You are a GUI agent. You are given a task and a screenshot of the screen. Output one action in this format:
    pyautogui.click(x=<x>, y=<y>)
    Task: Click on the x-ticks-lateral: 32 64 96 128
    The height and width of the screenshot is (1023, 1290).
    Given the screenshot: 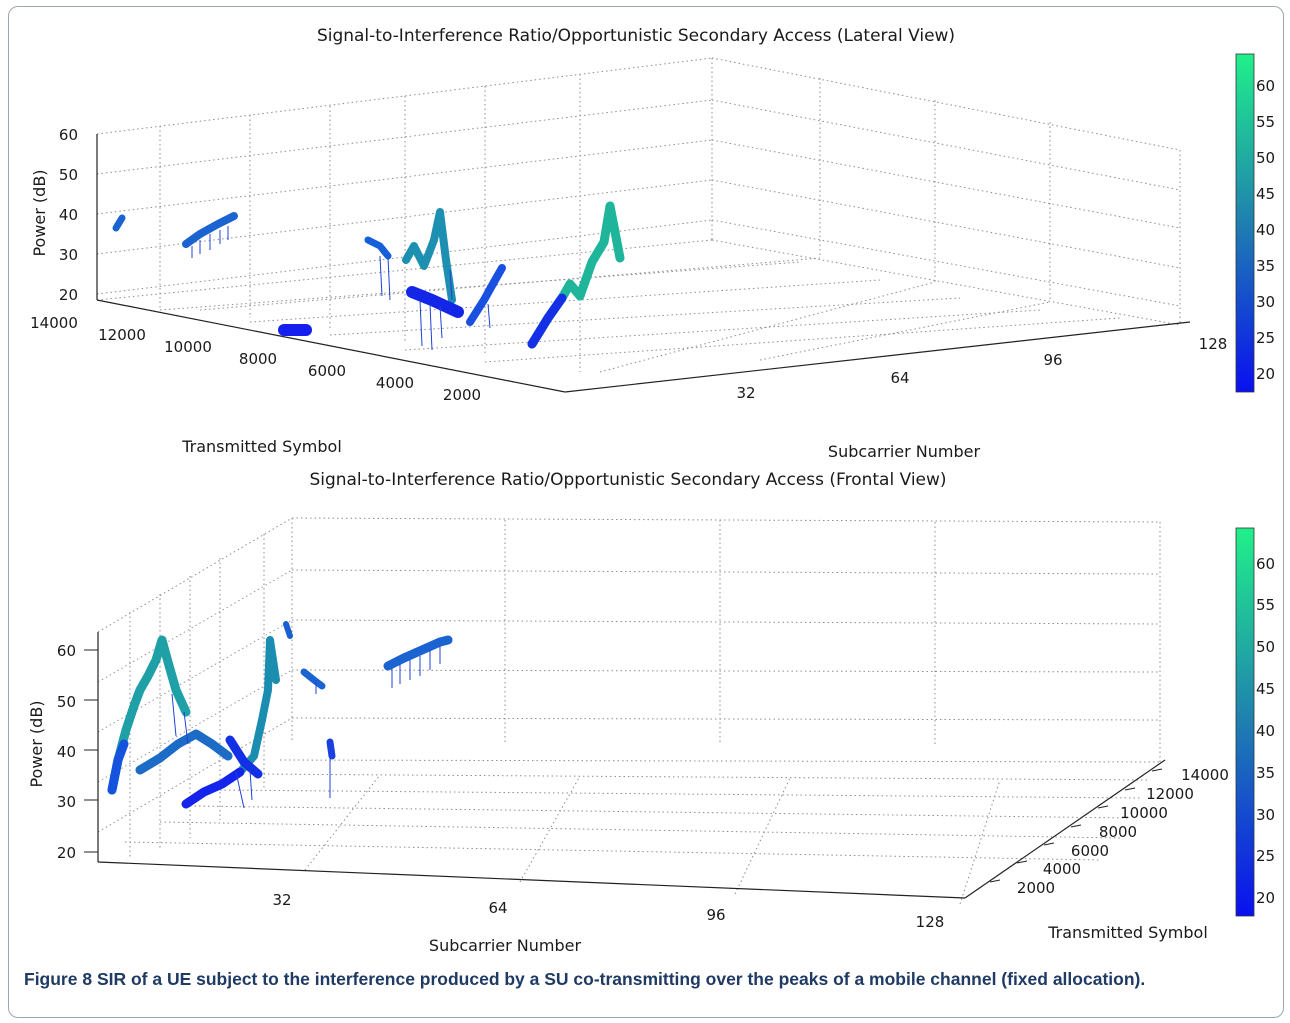 What is the action you would take?
    pyautogui.click(x=981, y=368)
    